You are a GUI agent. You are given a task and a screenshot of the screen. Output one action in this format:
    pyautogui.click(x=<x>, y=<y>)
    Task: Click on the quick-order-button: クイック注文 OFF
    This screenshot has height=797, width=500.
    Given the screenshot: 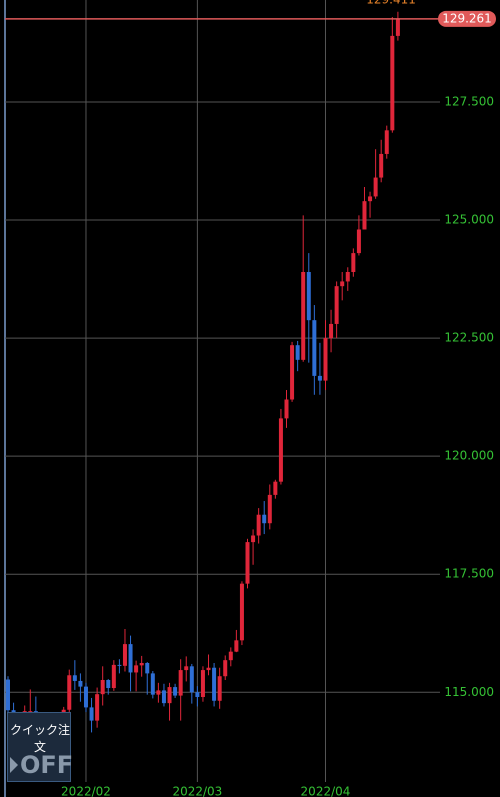 What is the action you would take?
    pyautogui.click(x=40, y=747)
    